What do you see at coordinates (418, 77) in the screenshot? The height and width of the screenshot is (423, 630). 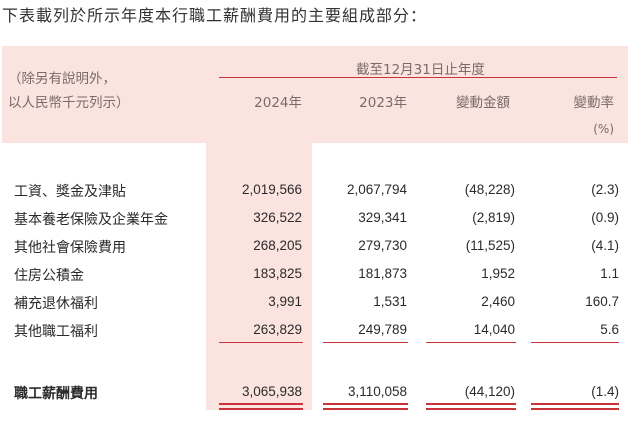 I see `period-rule` at bounding box center [418, 77].